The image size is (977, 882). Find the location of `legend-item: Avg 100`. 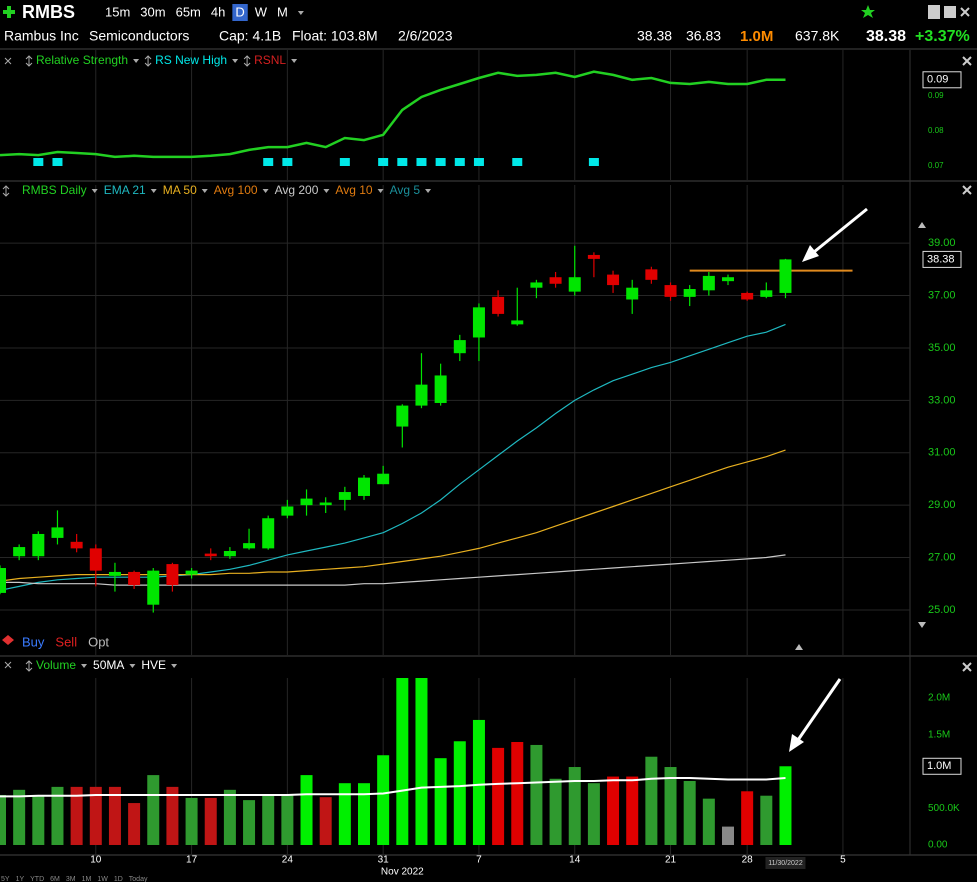

legend-item: Avg 100 is located at coordinates (236, 190).